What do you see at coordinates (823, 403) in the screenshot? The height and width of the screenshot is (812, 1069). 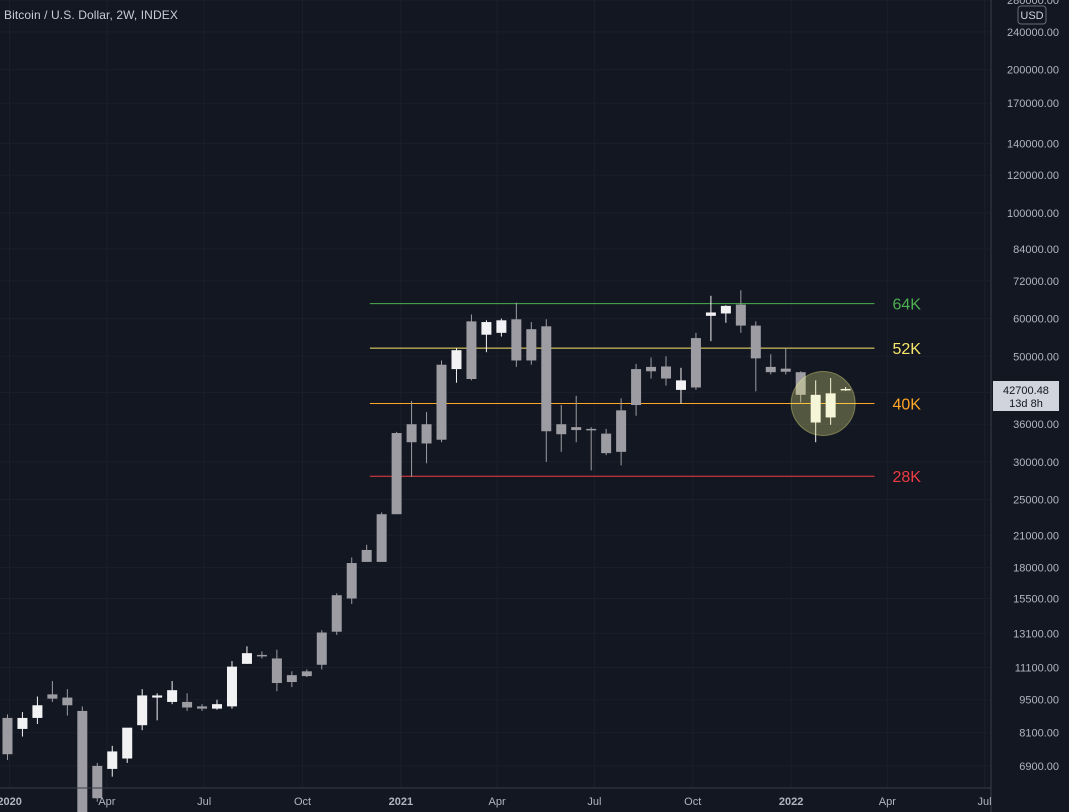 I see `highlight-layer` at bounding box center [823, 403].